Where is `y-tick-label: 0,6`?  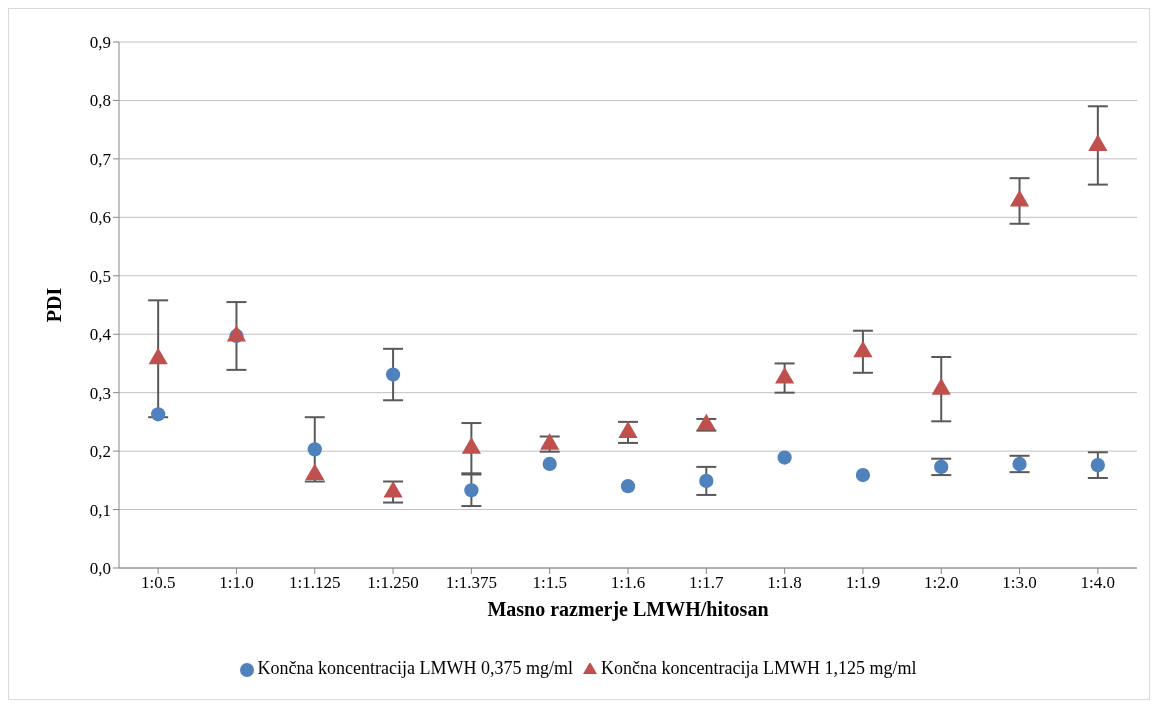
y-tick-label: 0,6 is located at coordinates (100, 218).